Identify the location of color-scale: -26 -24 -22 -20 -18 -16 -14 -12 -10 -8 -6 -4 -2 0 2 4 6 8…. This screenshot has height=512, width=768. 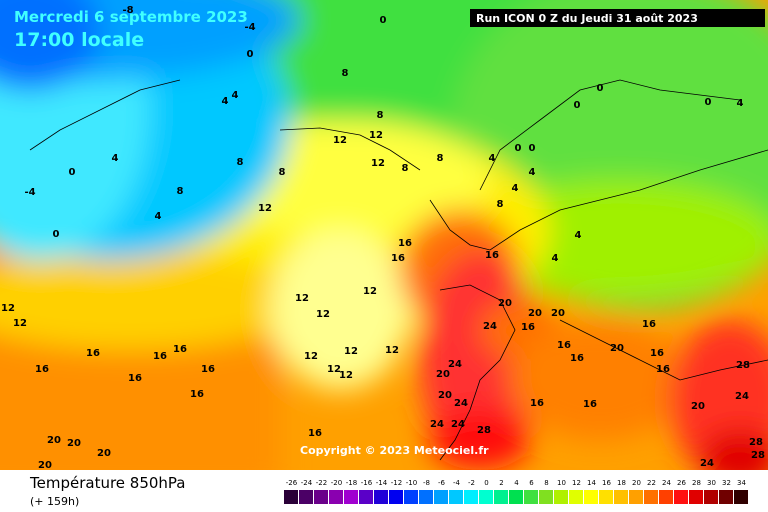
(516, 491).